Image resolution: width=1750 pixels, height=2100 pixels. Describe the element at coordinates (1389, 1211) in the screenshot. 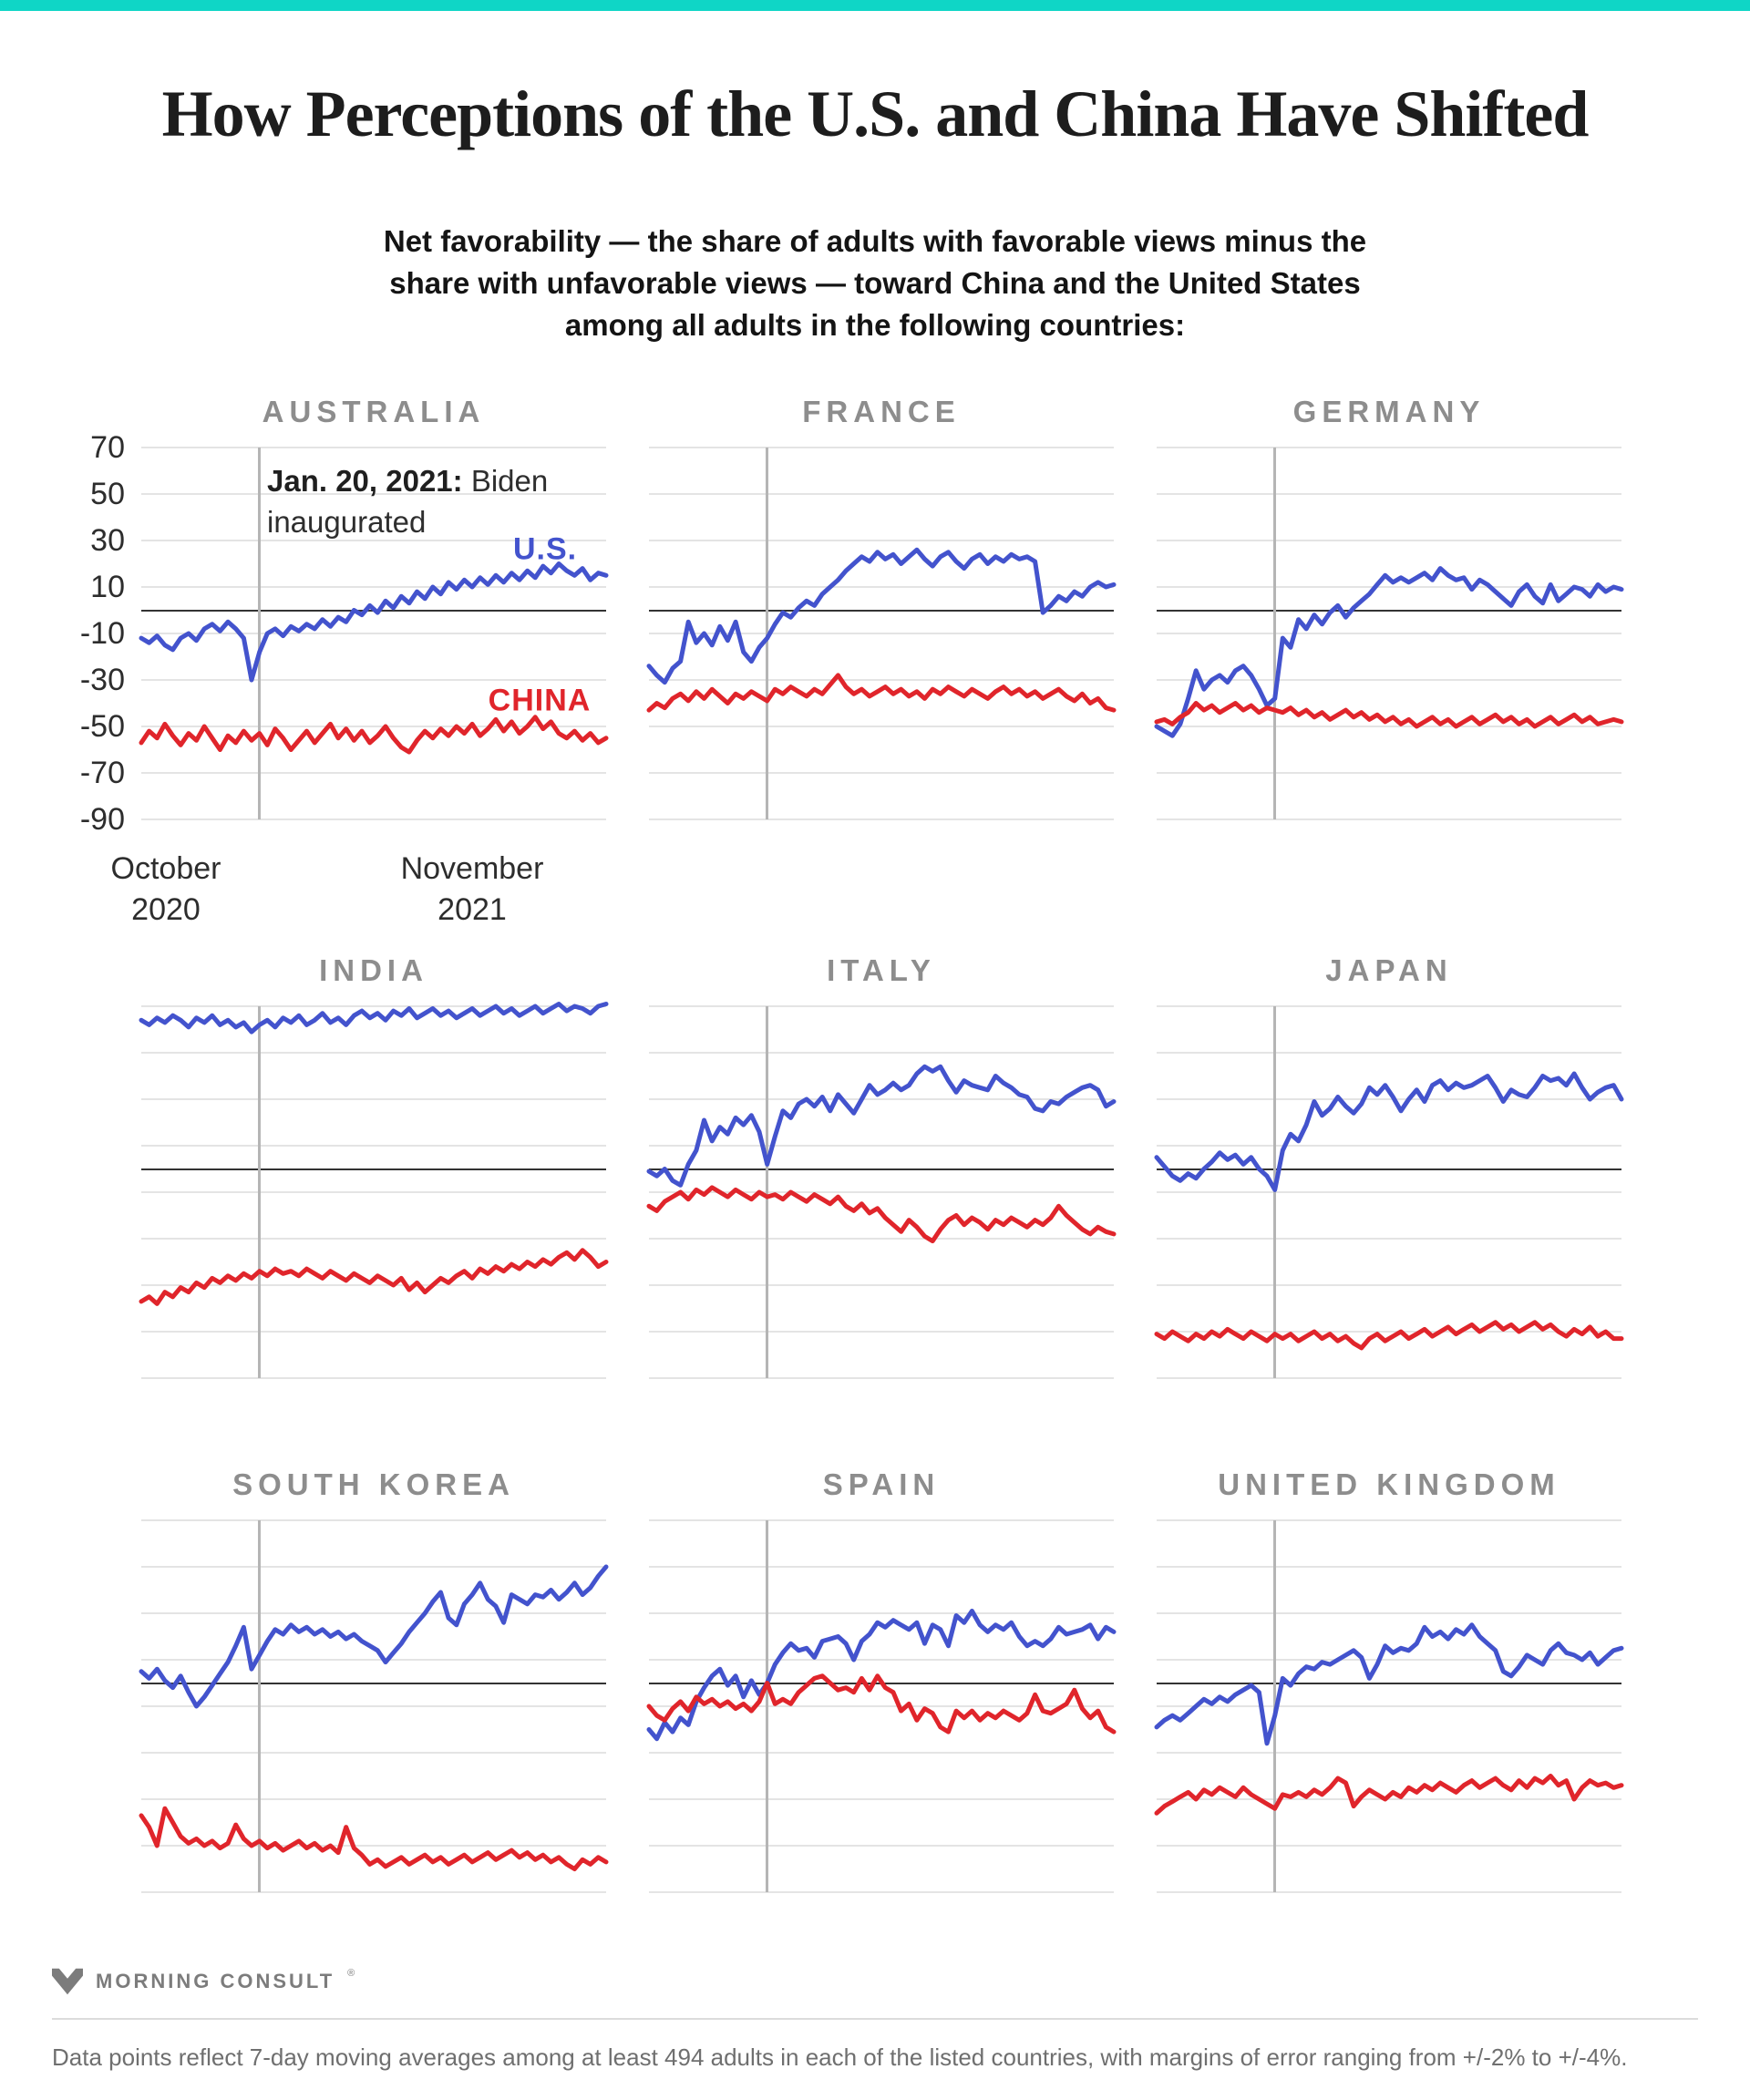

I see `japan-lines` at that location.